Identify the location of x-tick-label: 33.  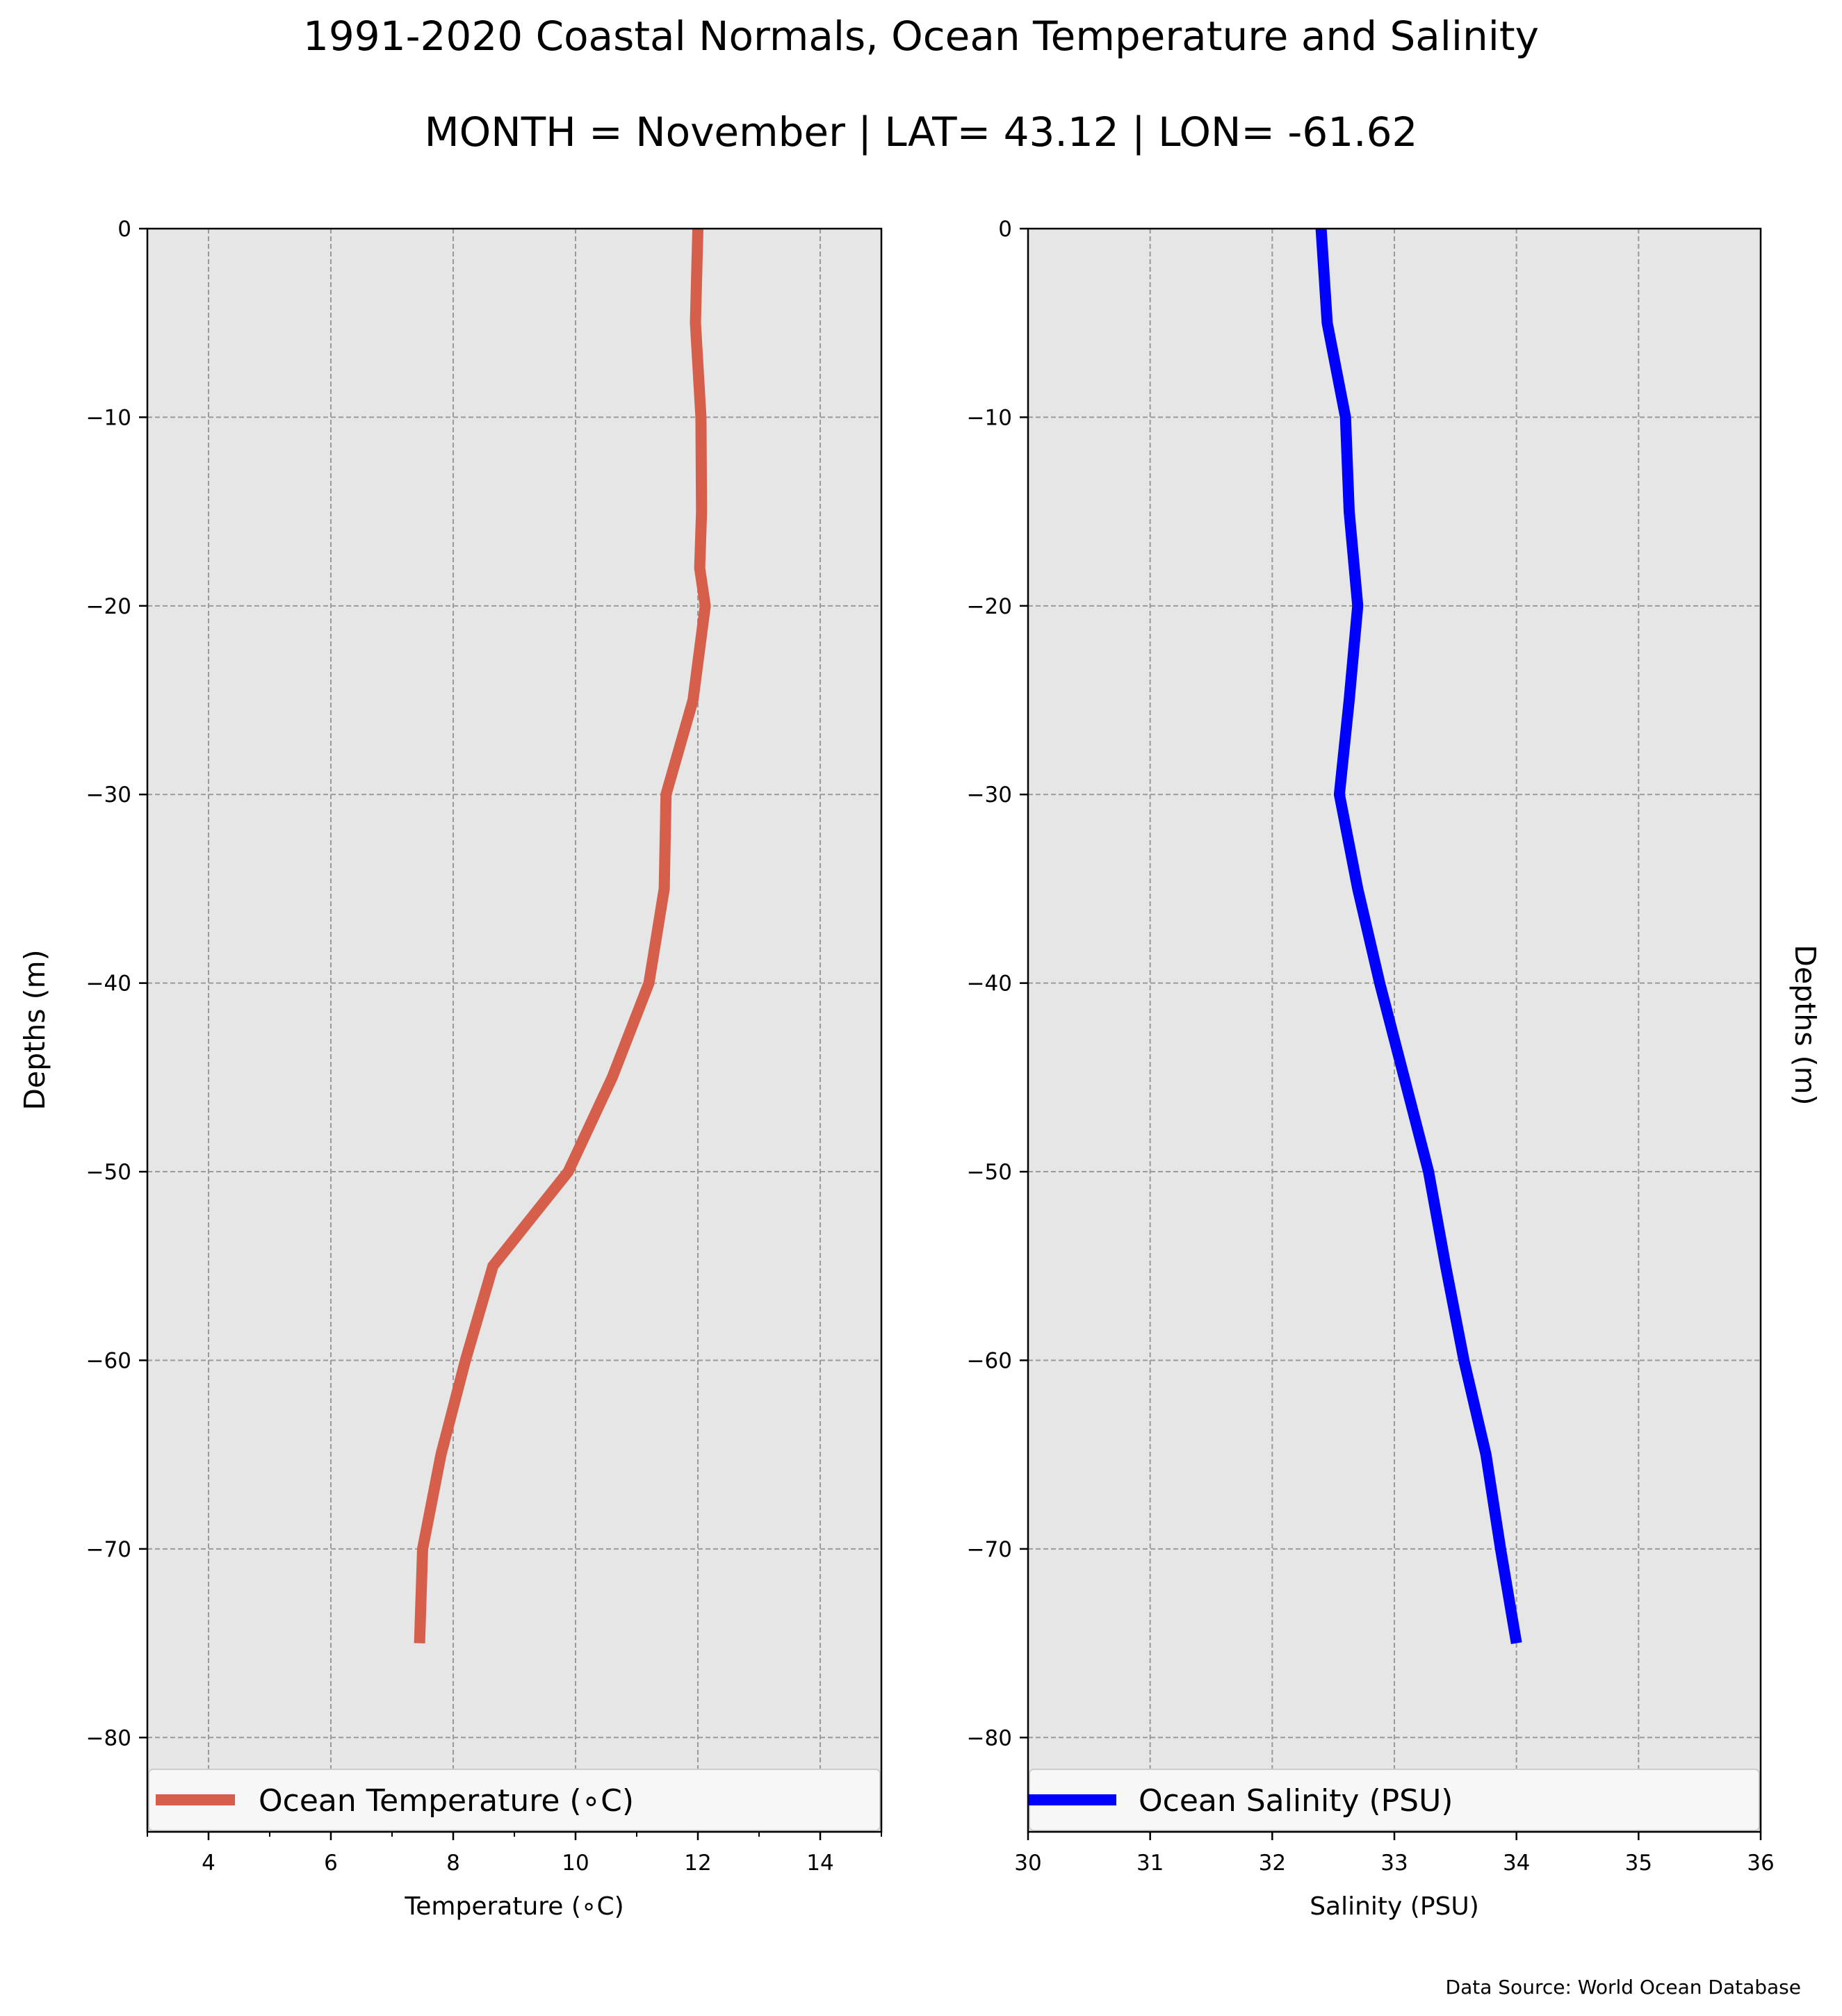
(1394, 1864).